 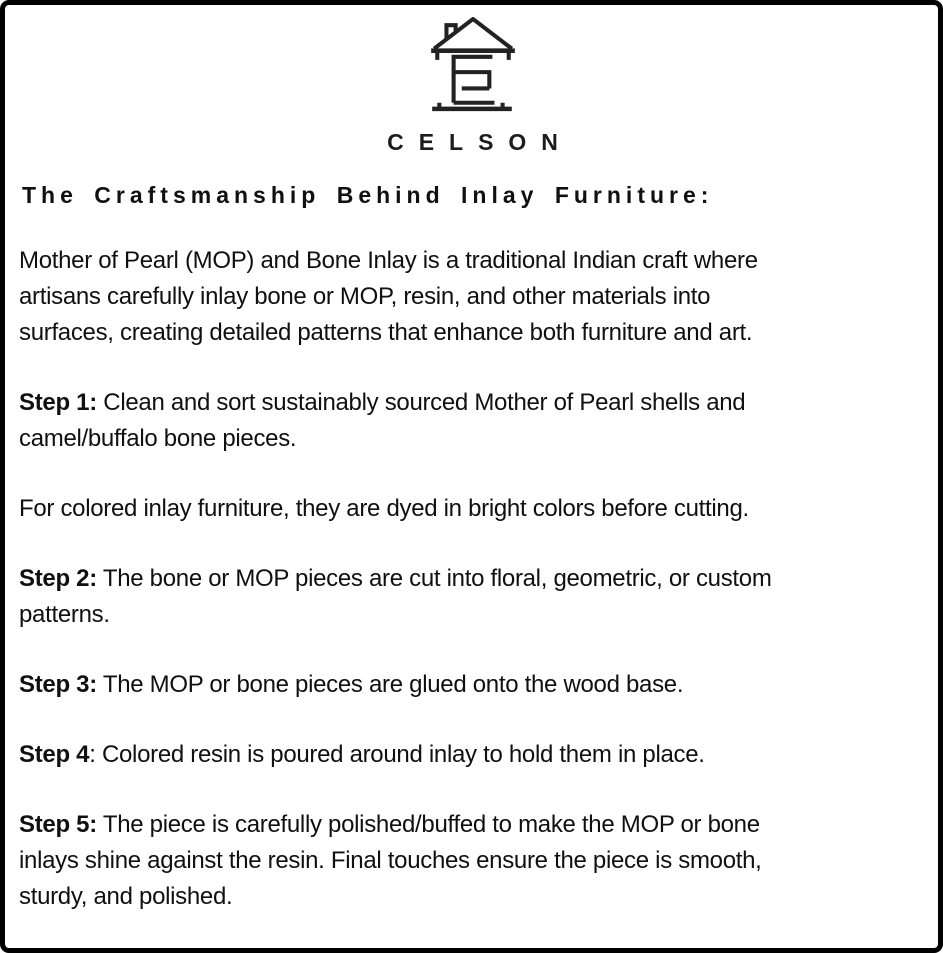 What do you see at coordinates (58, 824) in the screenshot?
I see `step-label: Step 5:` at bounding box center [58, 824].